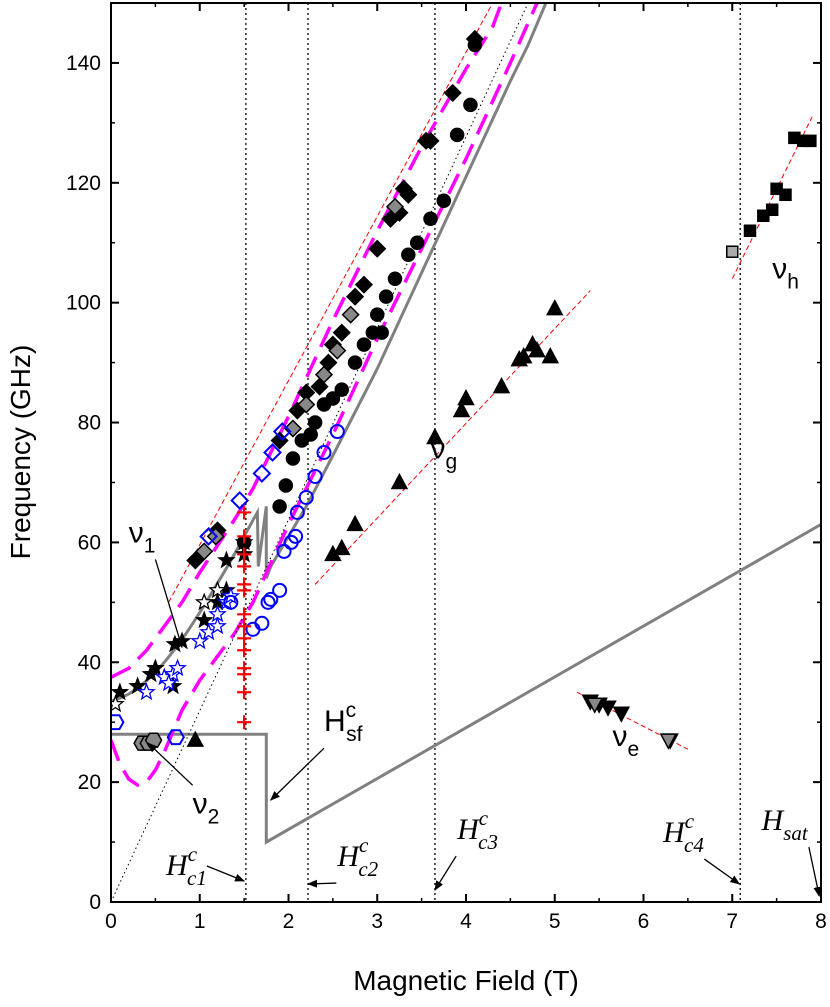 The width and height of the screenshot is (830, 1007). What do you see at coordinates (89, 662) in the screenshot?
I see `y-tick-label: 40` at bounding box center [89, 662].